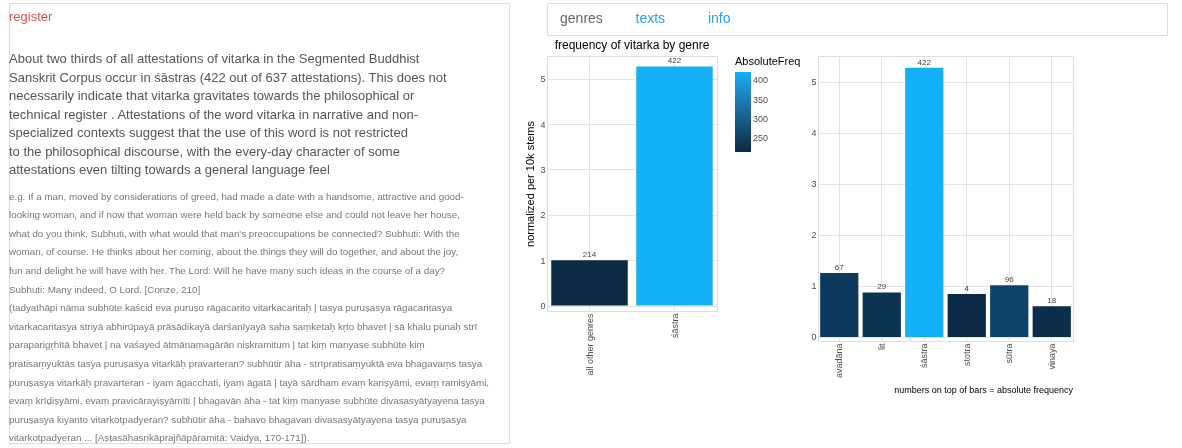 The width and height of the screenshot is (1182, 448). What do you see at coordinates (1009, 353) in the screenshot?
I see `x-tick-label: sūtra` at bounding box center [1009, 353].